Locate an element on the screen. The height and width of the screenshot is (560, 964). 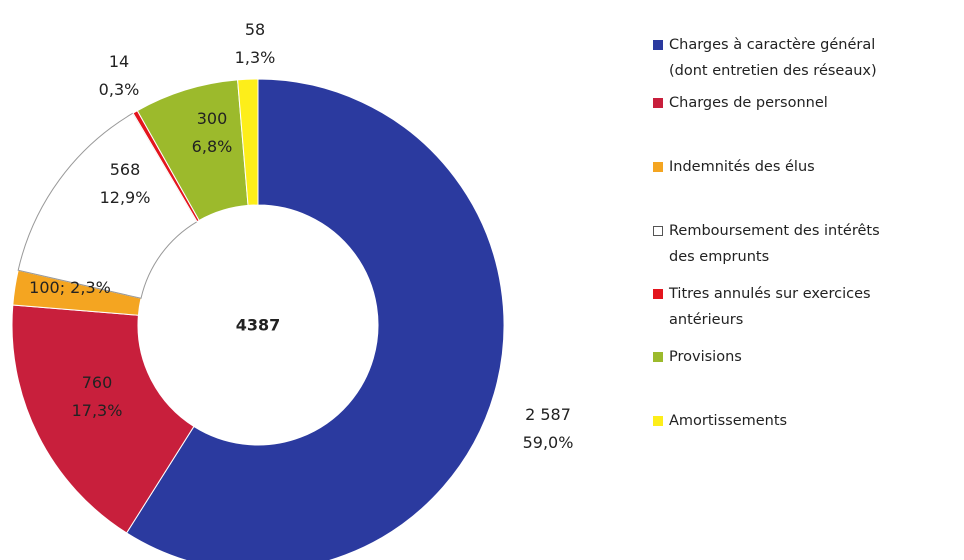
legend-item: Charges de personnel is located at coordinates (740, 103).